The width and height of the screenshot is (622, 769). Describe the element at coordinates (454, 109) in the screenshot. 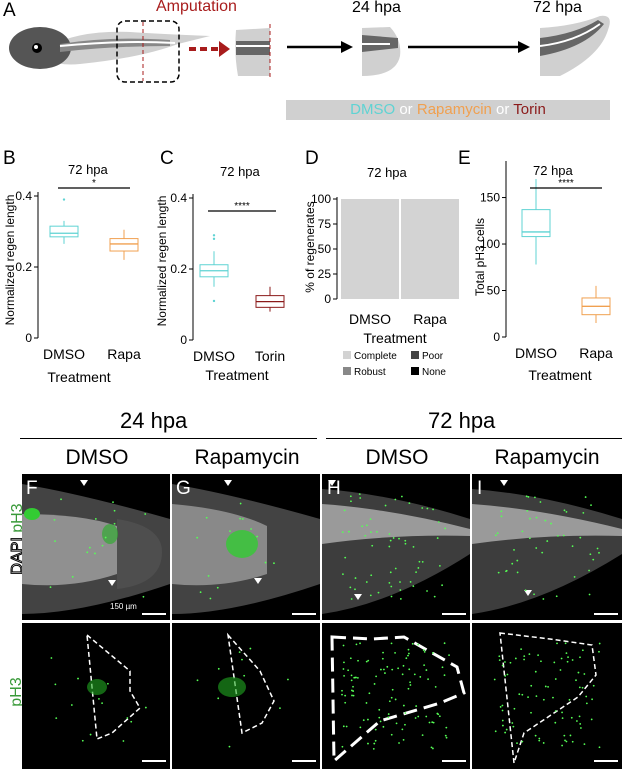

I see `treat-rapa: Rapamycin` at that location.